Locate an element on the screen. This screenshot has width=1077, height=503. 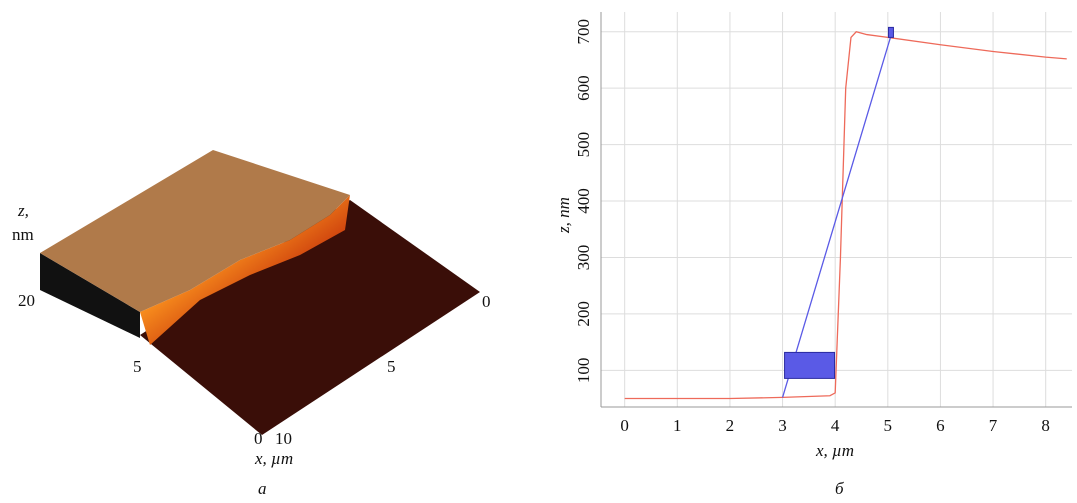
z-tick: 20 is located at coordinates (26, 300).